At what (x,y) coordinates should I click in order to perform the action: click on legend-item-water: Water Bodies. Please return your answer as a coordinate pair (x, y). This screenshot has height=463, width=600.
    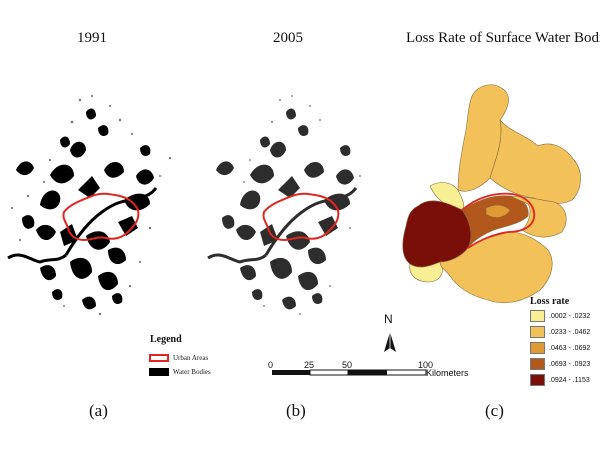
    Looking at the image, I should click on (180, 372).